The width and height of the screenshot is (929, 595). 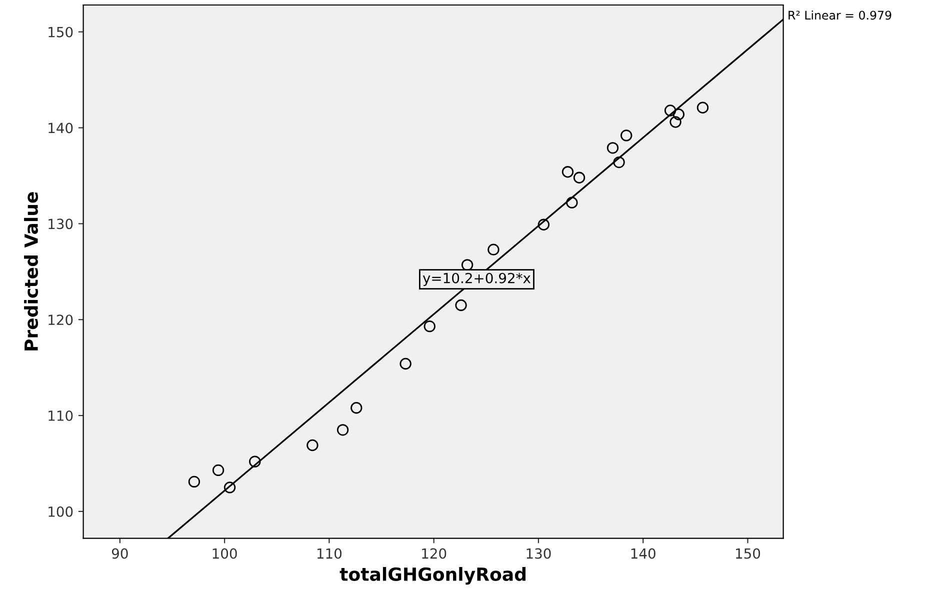 What do you see at coordinates (643, 553) in the screenshot?
I see `x-tick-label: 140` at bounding box center [643, 553].